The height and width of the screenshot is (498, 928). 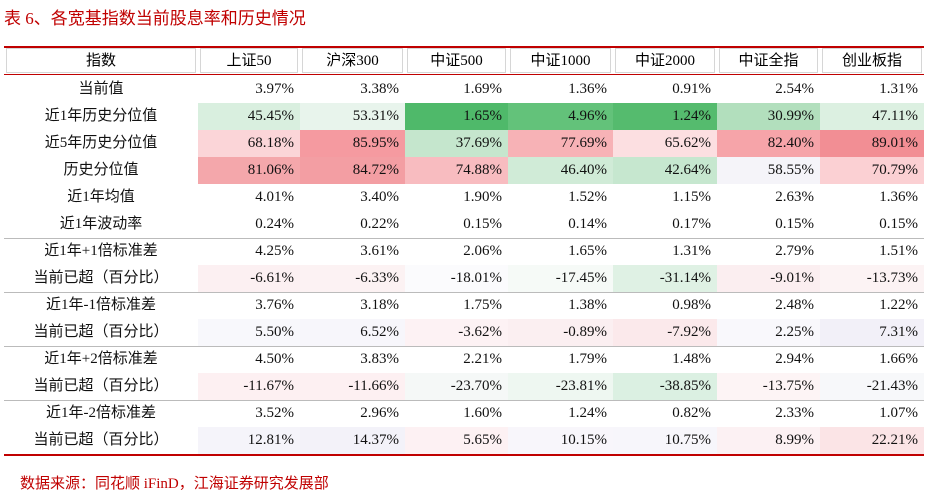 What do you see at coordinates (101, 305) in the screenshot?
I see `row-label: 近1年-1倍标准差` at bounding box center [101, 305].